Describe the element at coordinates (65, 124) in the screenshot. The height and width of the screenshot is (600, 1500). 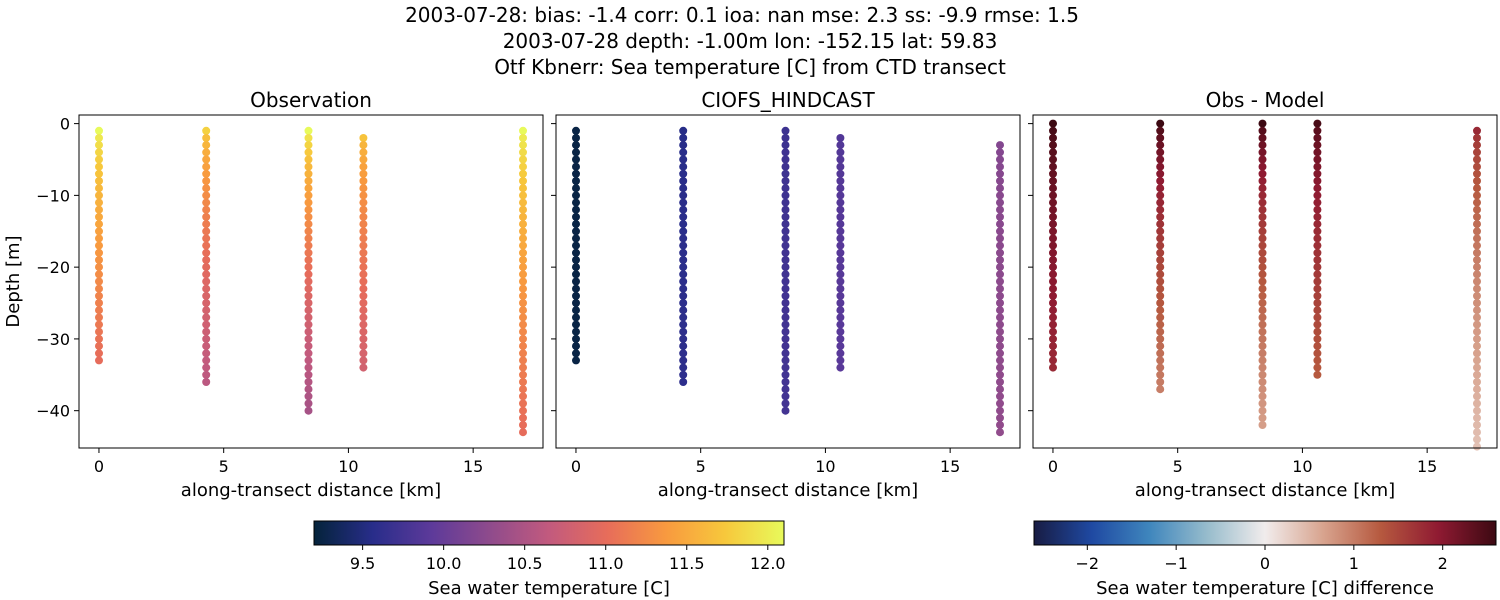
I see `observation-y-tick-label: 0` at that location.